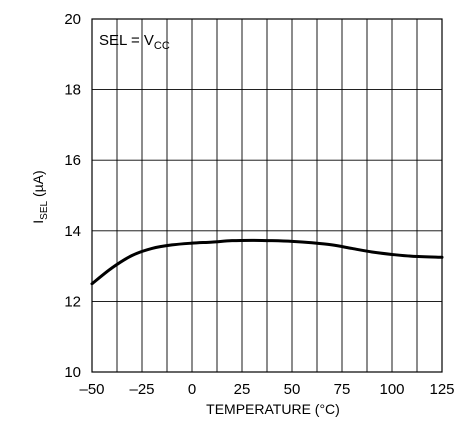 This screenshot has width=472, height=423. Describe the element at coordinates (91, 389) in the screenshot. I see `x-tick-label-0: –50` at that location.